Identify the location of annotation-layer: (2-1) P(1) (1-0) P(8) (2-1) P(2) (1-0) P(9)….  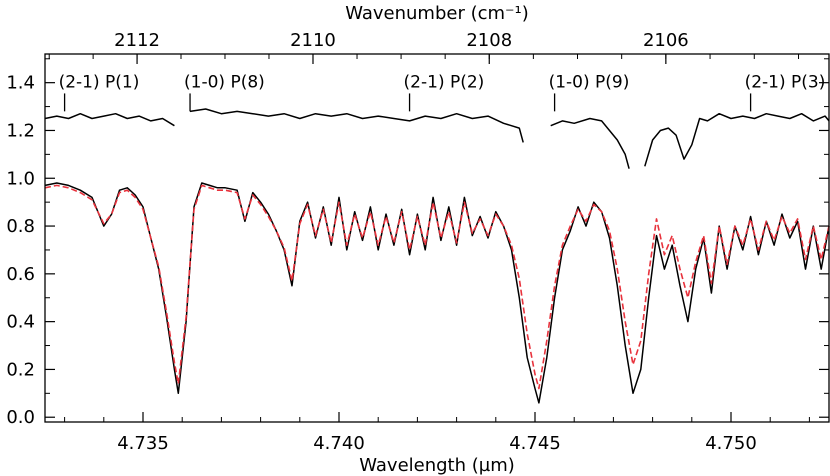
(442, 92).